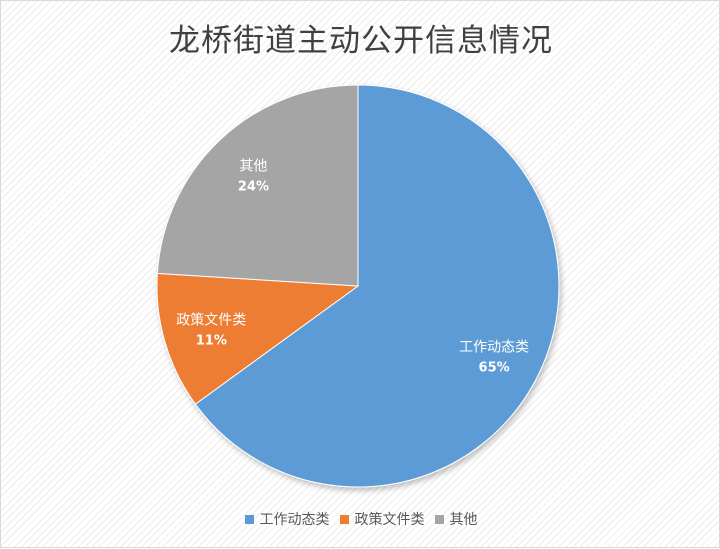 This screenshot has width=720, height=549. I want to click on legend-item-2: 其他, so click(456, 519).